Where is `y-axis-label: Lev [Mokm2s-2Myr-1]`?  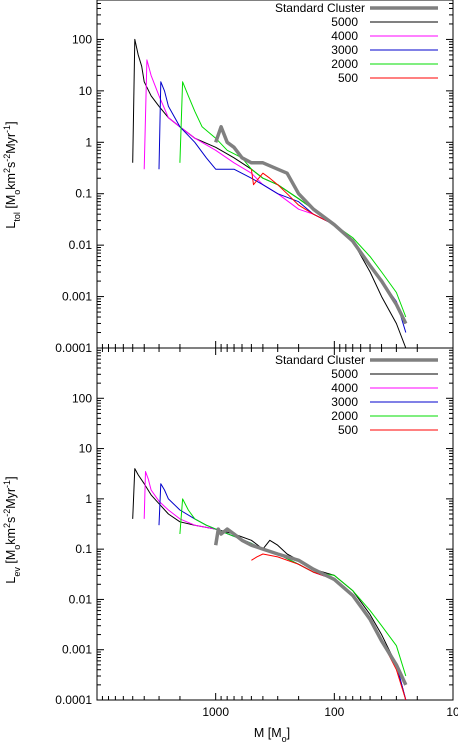
y-axis-label: Lev [Mokm2s-2Myr-1] is located at coordinates (12, 529).